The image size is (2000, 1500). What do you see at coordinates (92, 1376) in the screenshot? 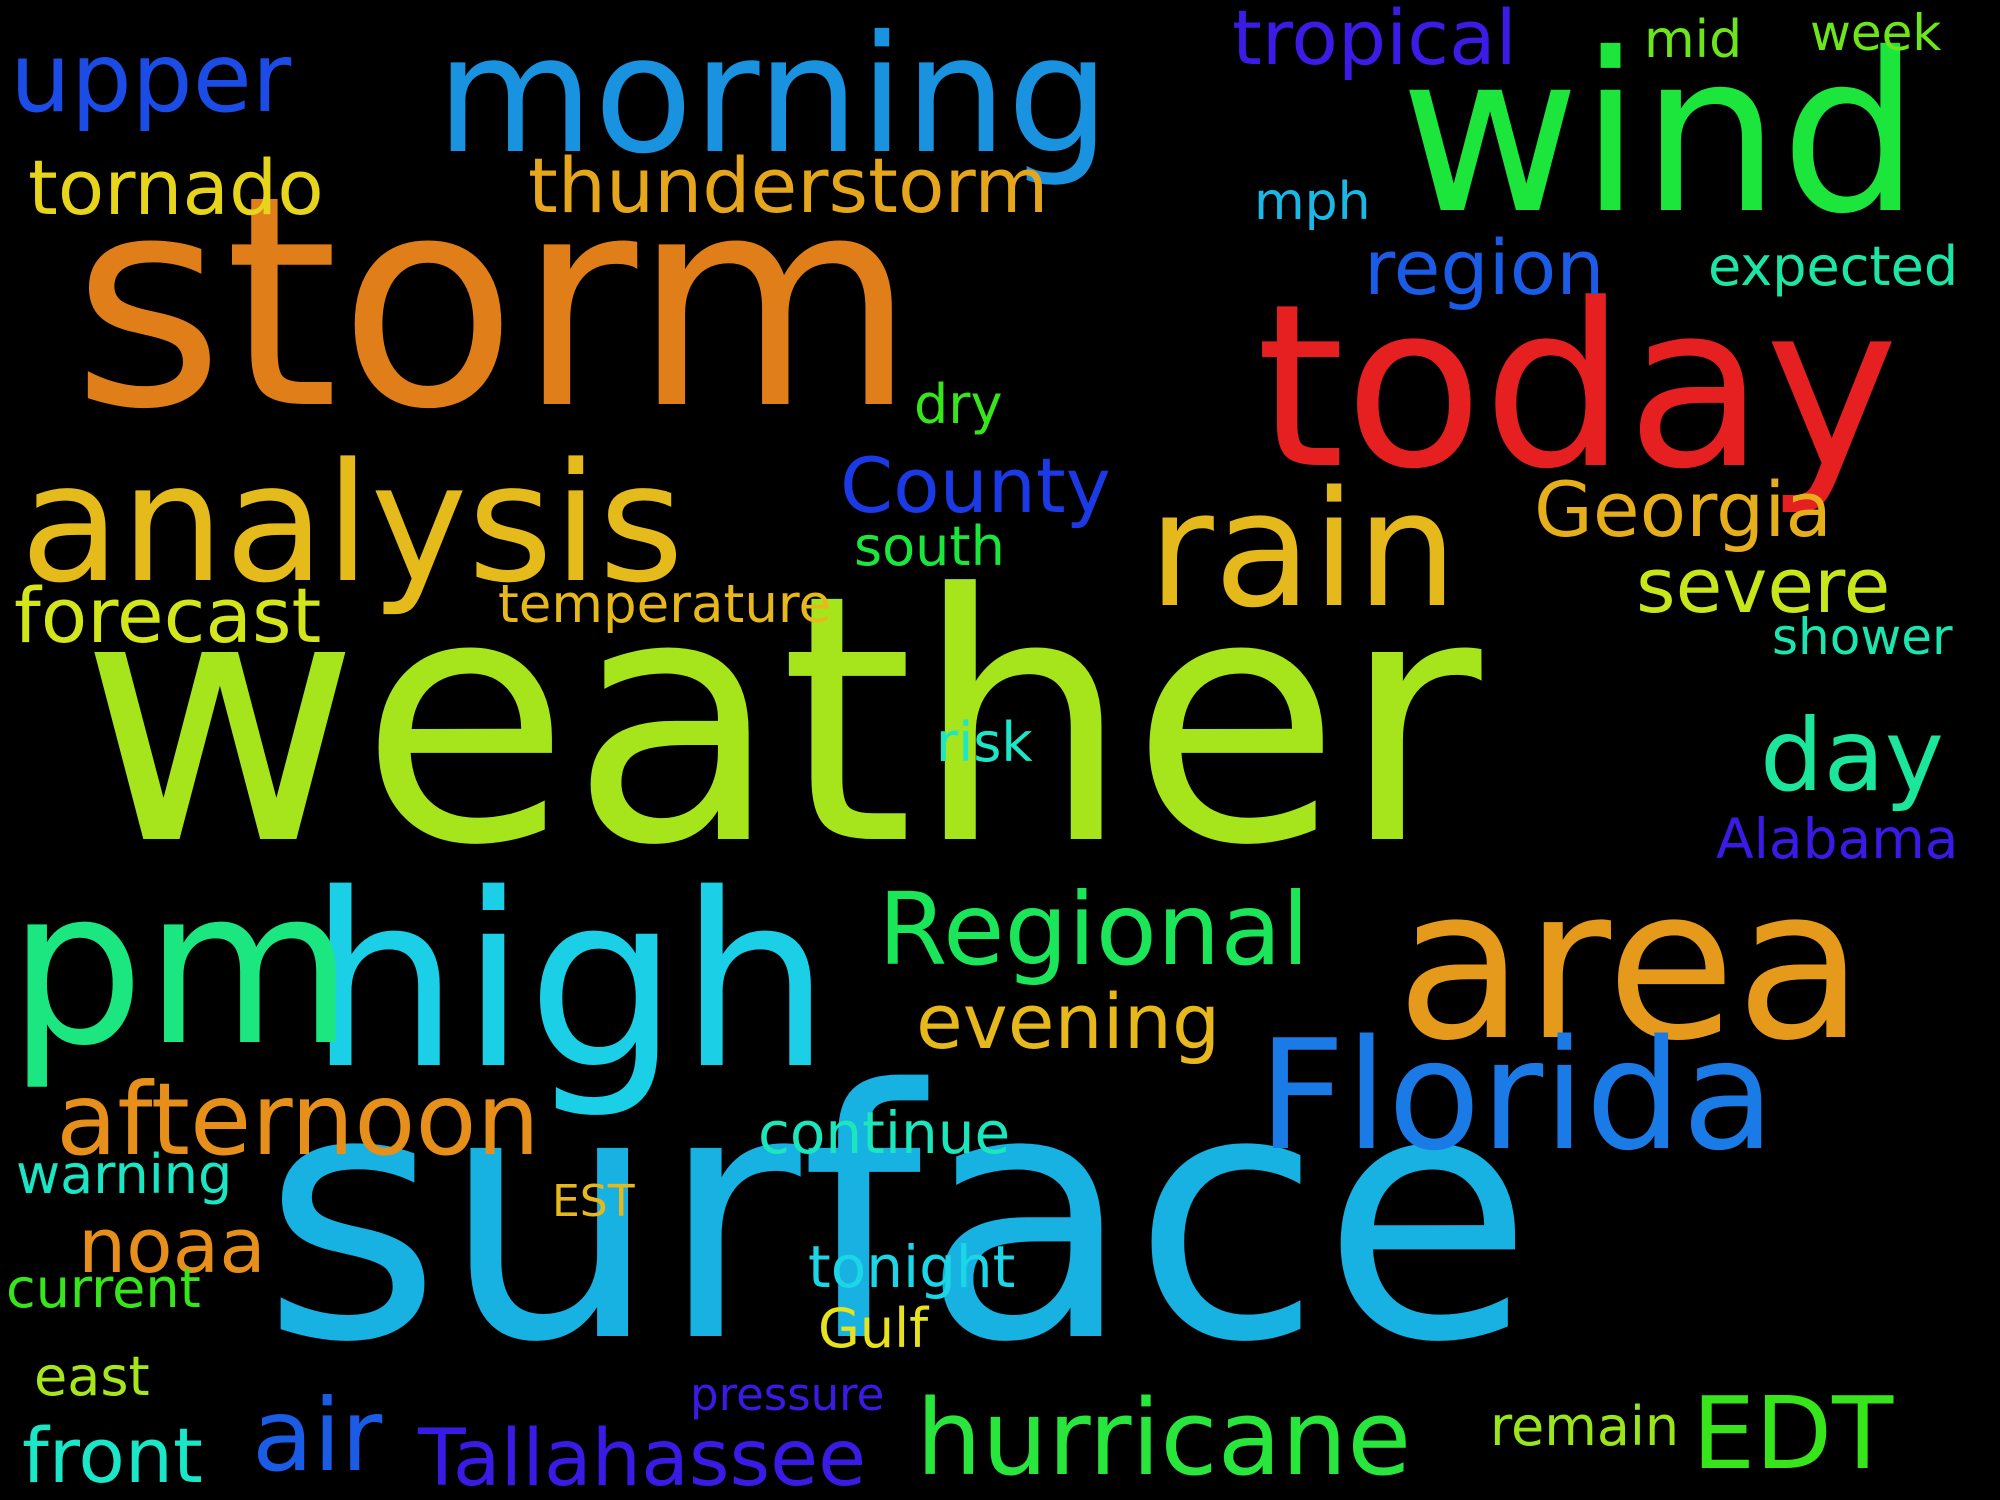
I see `word-east: east` at bounding box center [92, 1376].